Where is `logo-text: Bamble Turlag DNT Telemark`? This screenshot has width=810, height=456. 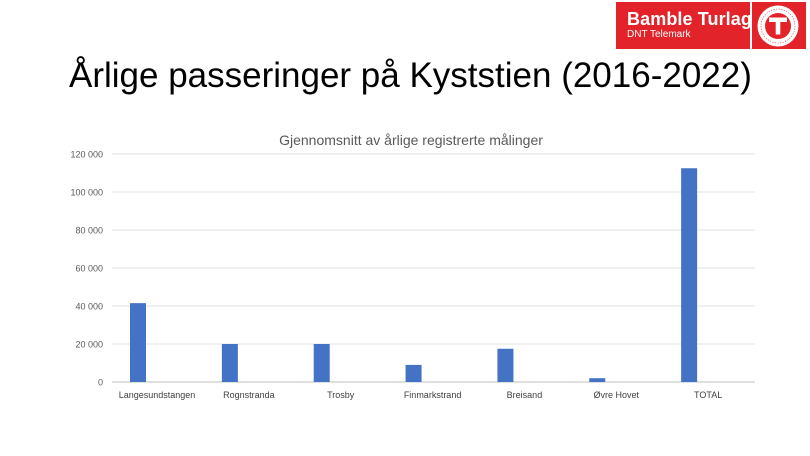
logo-text: Bamble Turlag DNT Telemark is located at coordinates (684, 25).